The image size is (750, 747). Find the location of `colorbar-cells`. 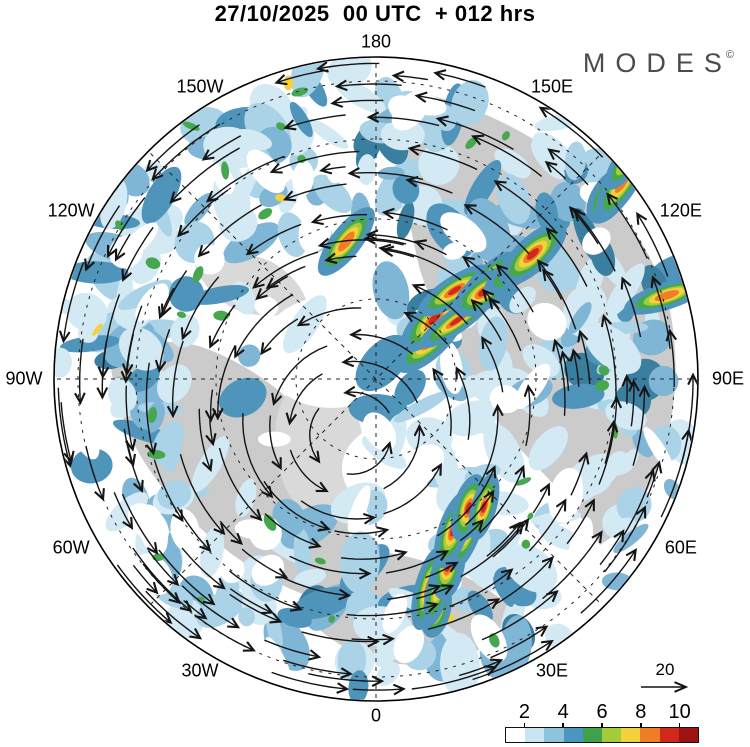

colorbar-cells is located at coordinates (602, 735).